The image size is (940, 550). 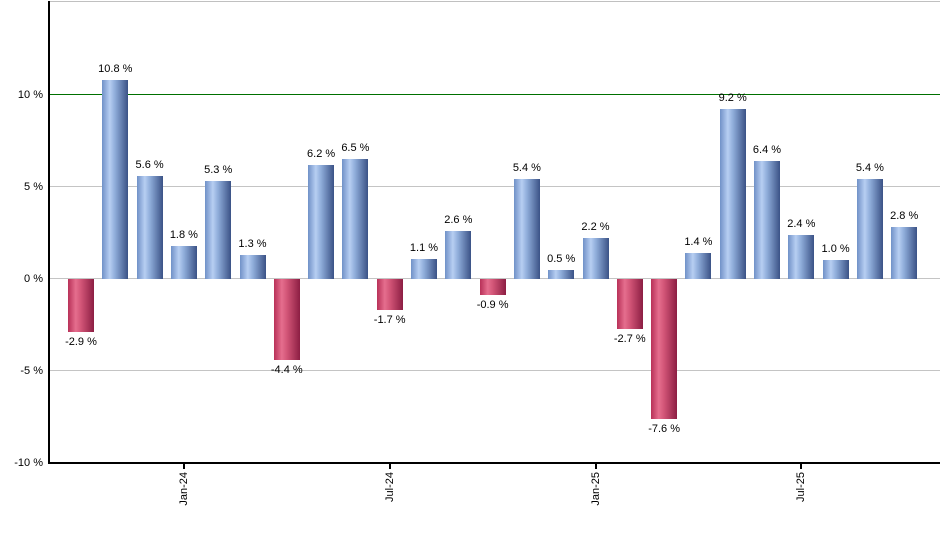 What do you see at coordinates (595, 227) in the screenshot?
I see `bar-value-label-jan-25: 2.2 %` at bounding box center [595, 227].